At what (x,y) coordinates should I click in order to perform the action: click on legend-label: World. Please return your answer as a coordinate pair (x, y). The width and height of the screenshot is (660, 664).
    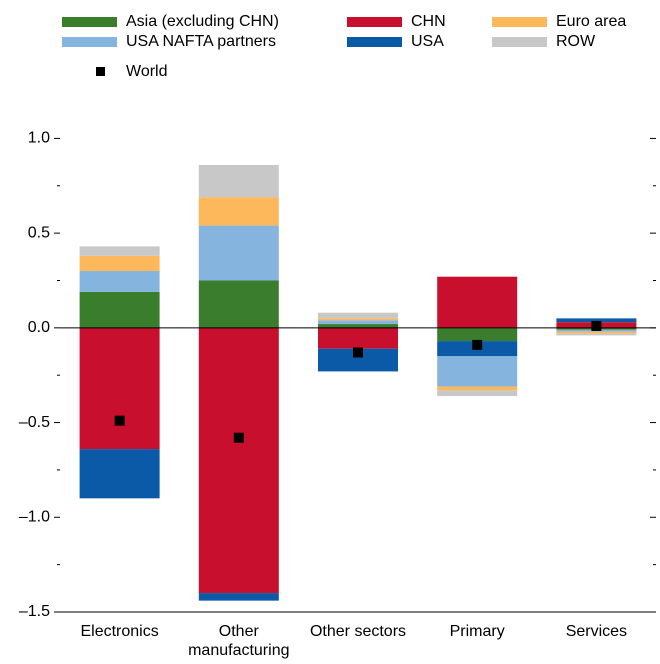
    Looking at the image, I should click on (147, 71).